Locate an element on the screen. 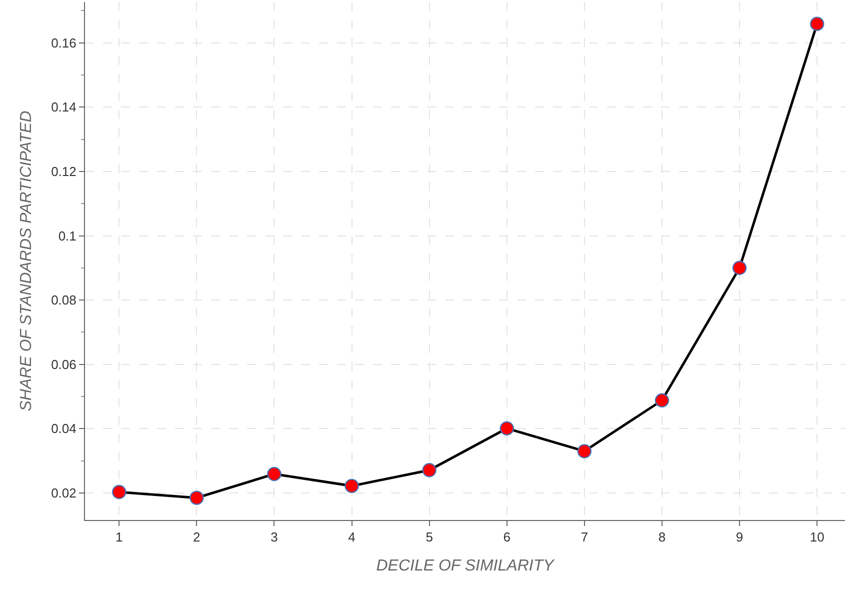  y-tick-label: 0.16 is located at coordinates (63, 42).